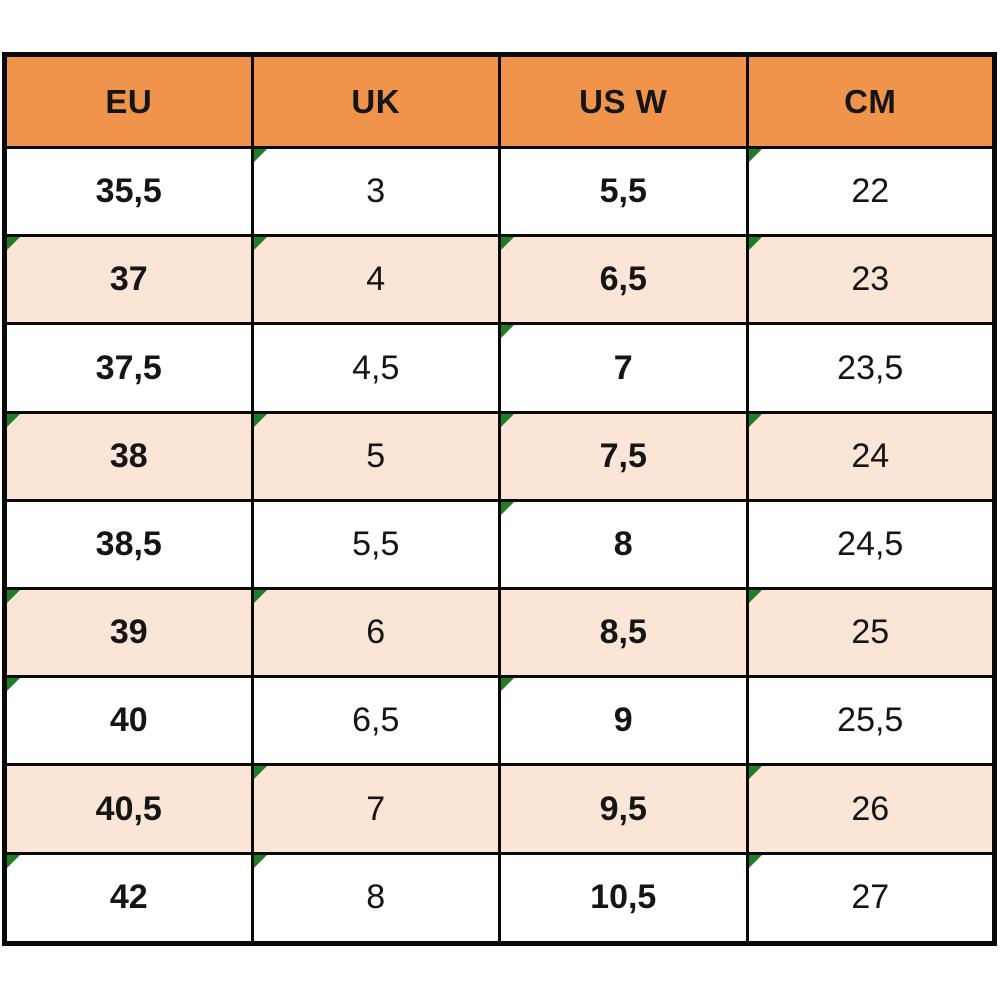 Image resolution: width=1000 pixels, height=1000 pixels. I want to click on table-row: 40,5 7 9,5 26, so click(499, 809).